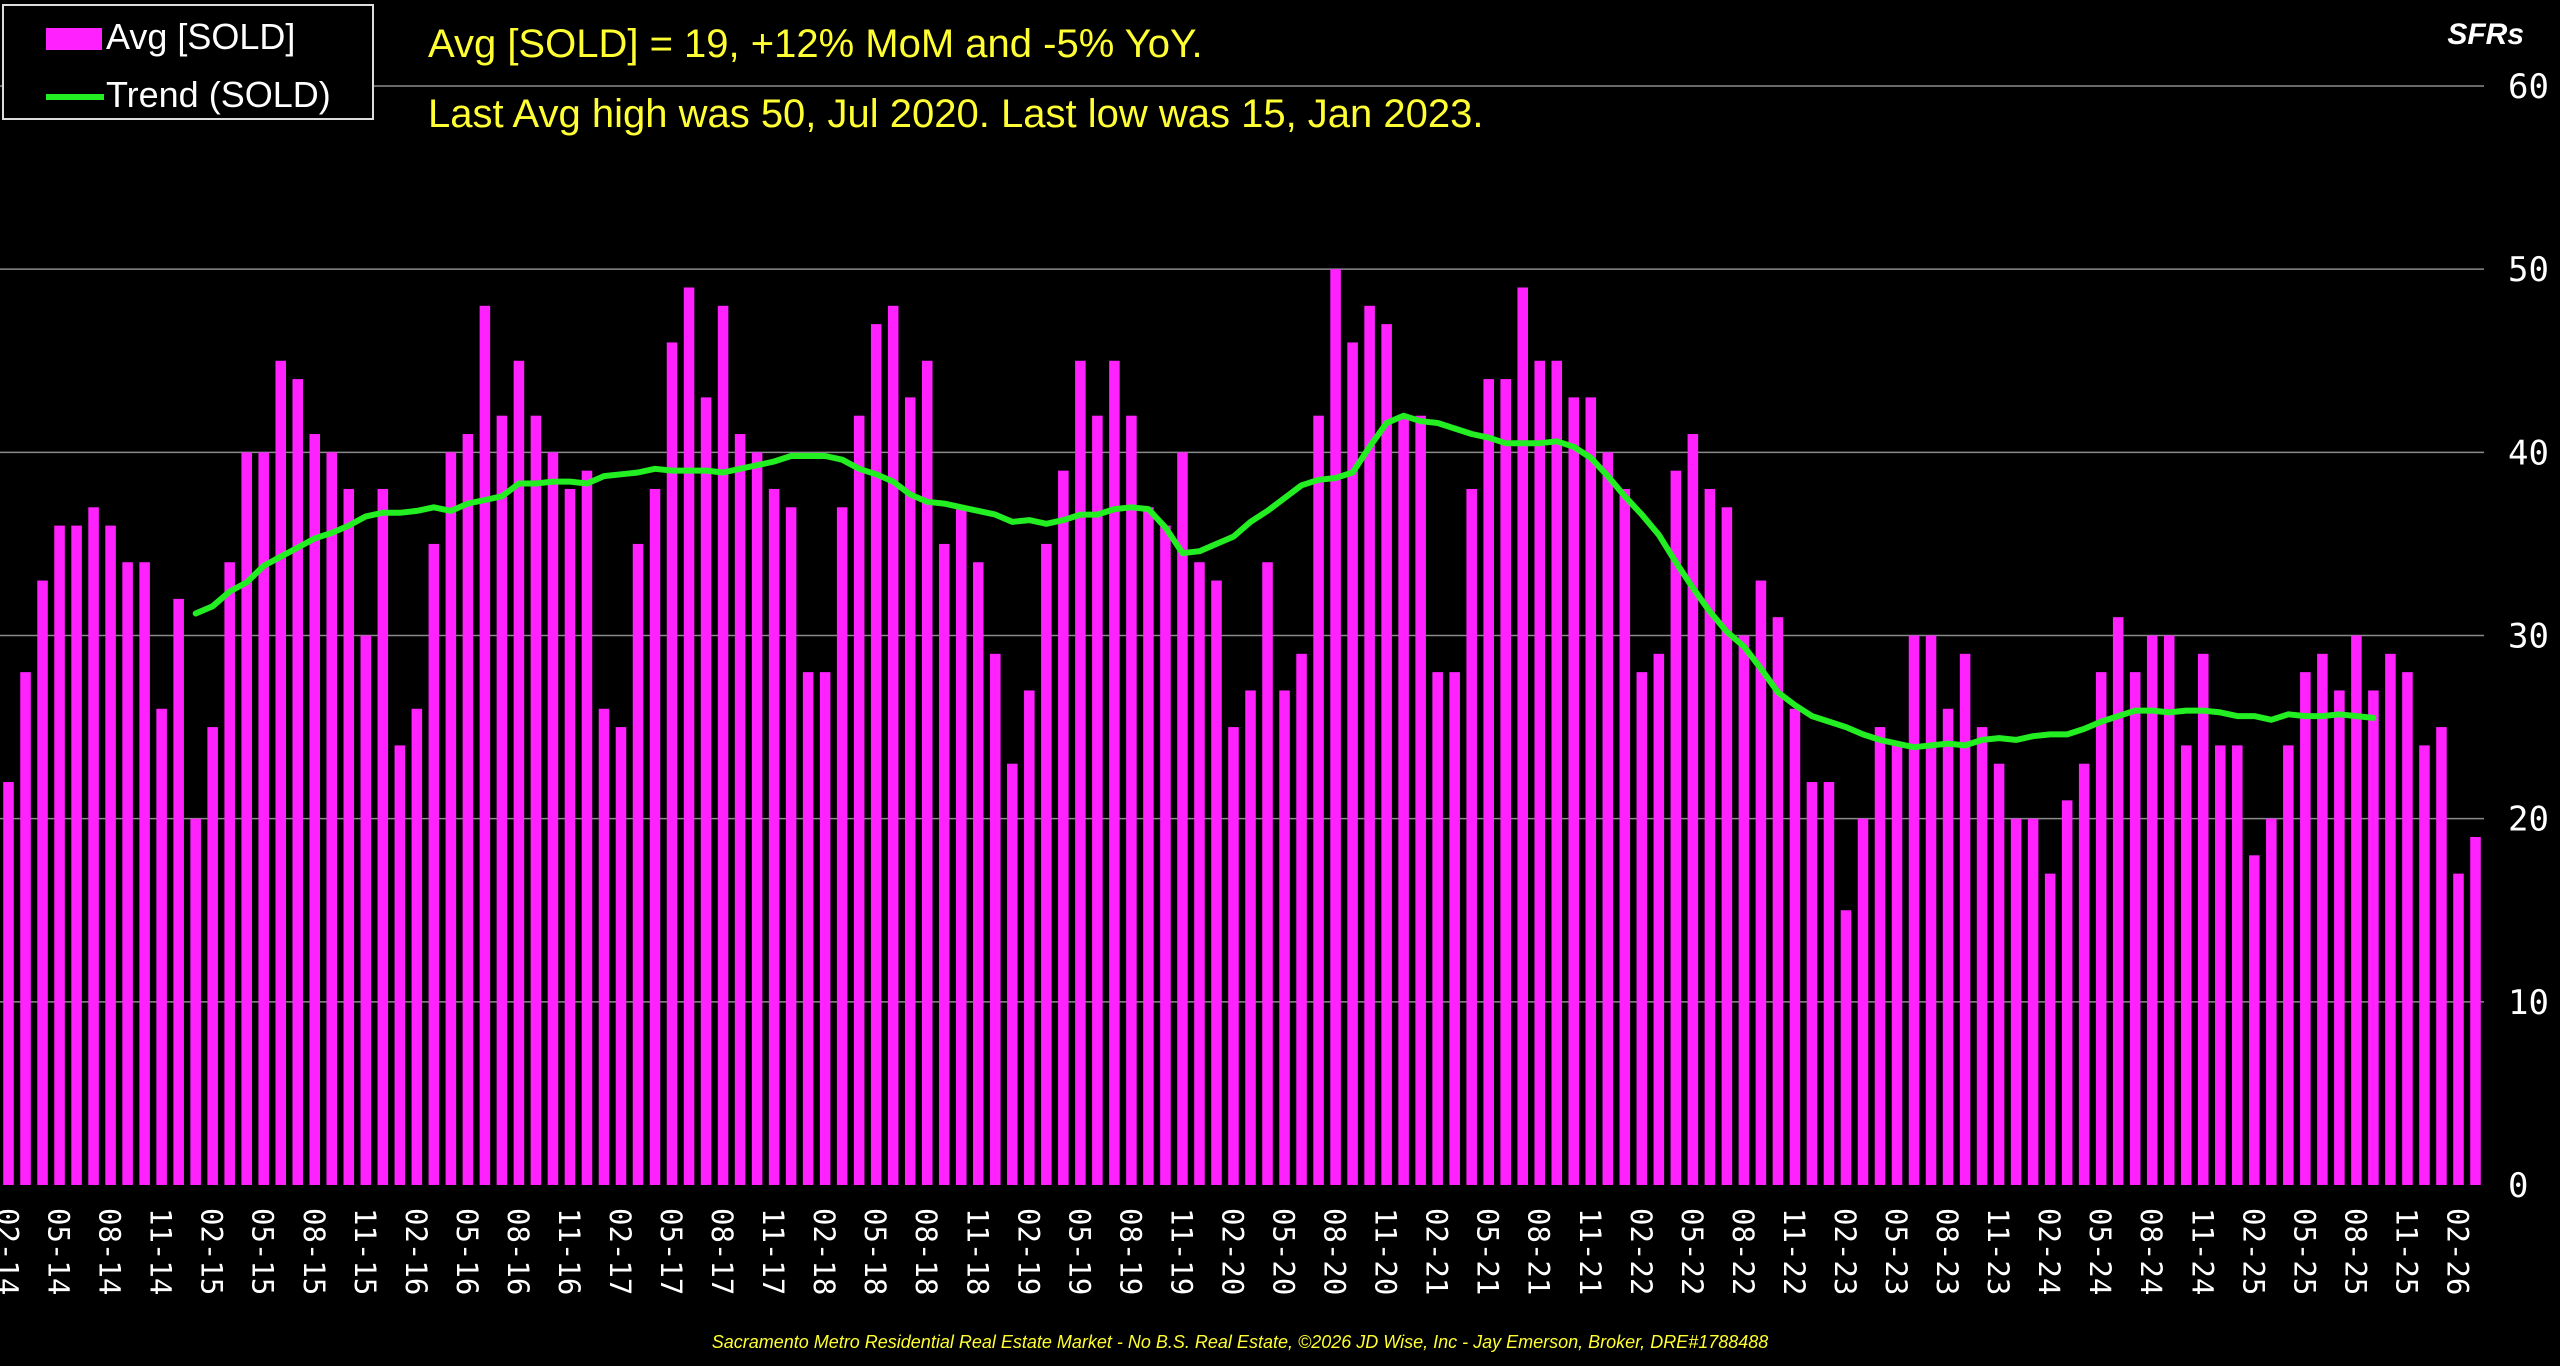 This screenshot has height=1366, width=2560. Describe the element at coordinates (1794, 1251) in the screenshot. I see `x-tick-label: 11-22` at that location.